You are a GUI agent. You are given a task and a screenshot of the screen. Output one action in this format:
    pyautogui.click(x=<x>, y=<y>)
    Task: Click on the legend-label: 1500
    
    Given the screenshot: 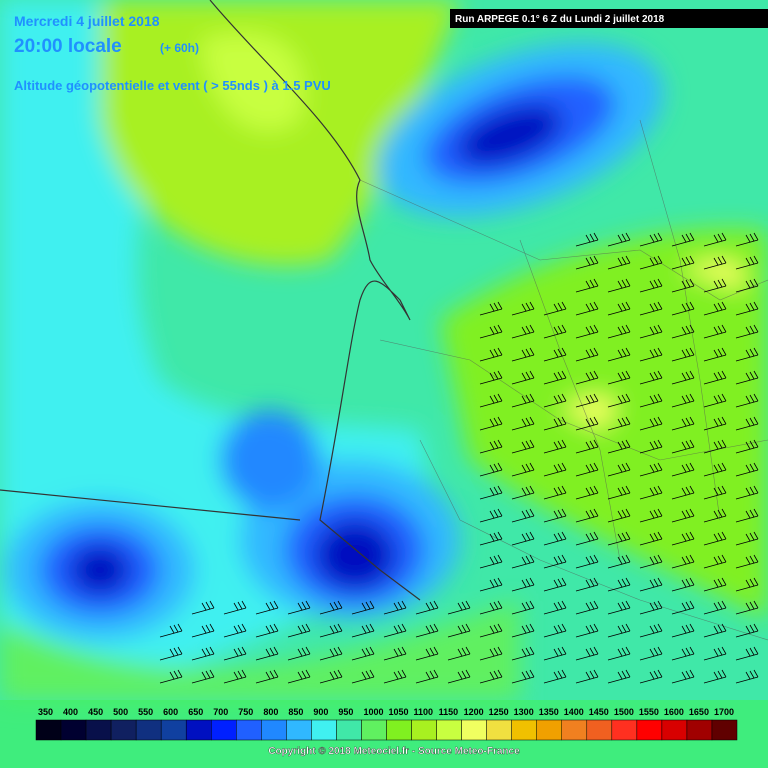 What is the action you would take?
    pyautogui.click(x=624, y=712)
    